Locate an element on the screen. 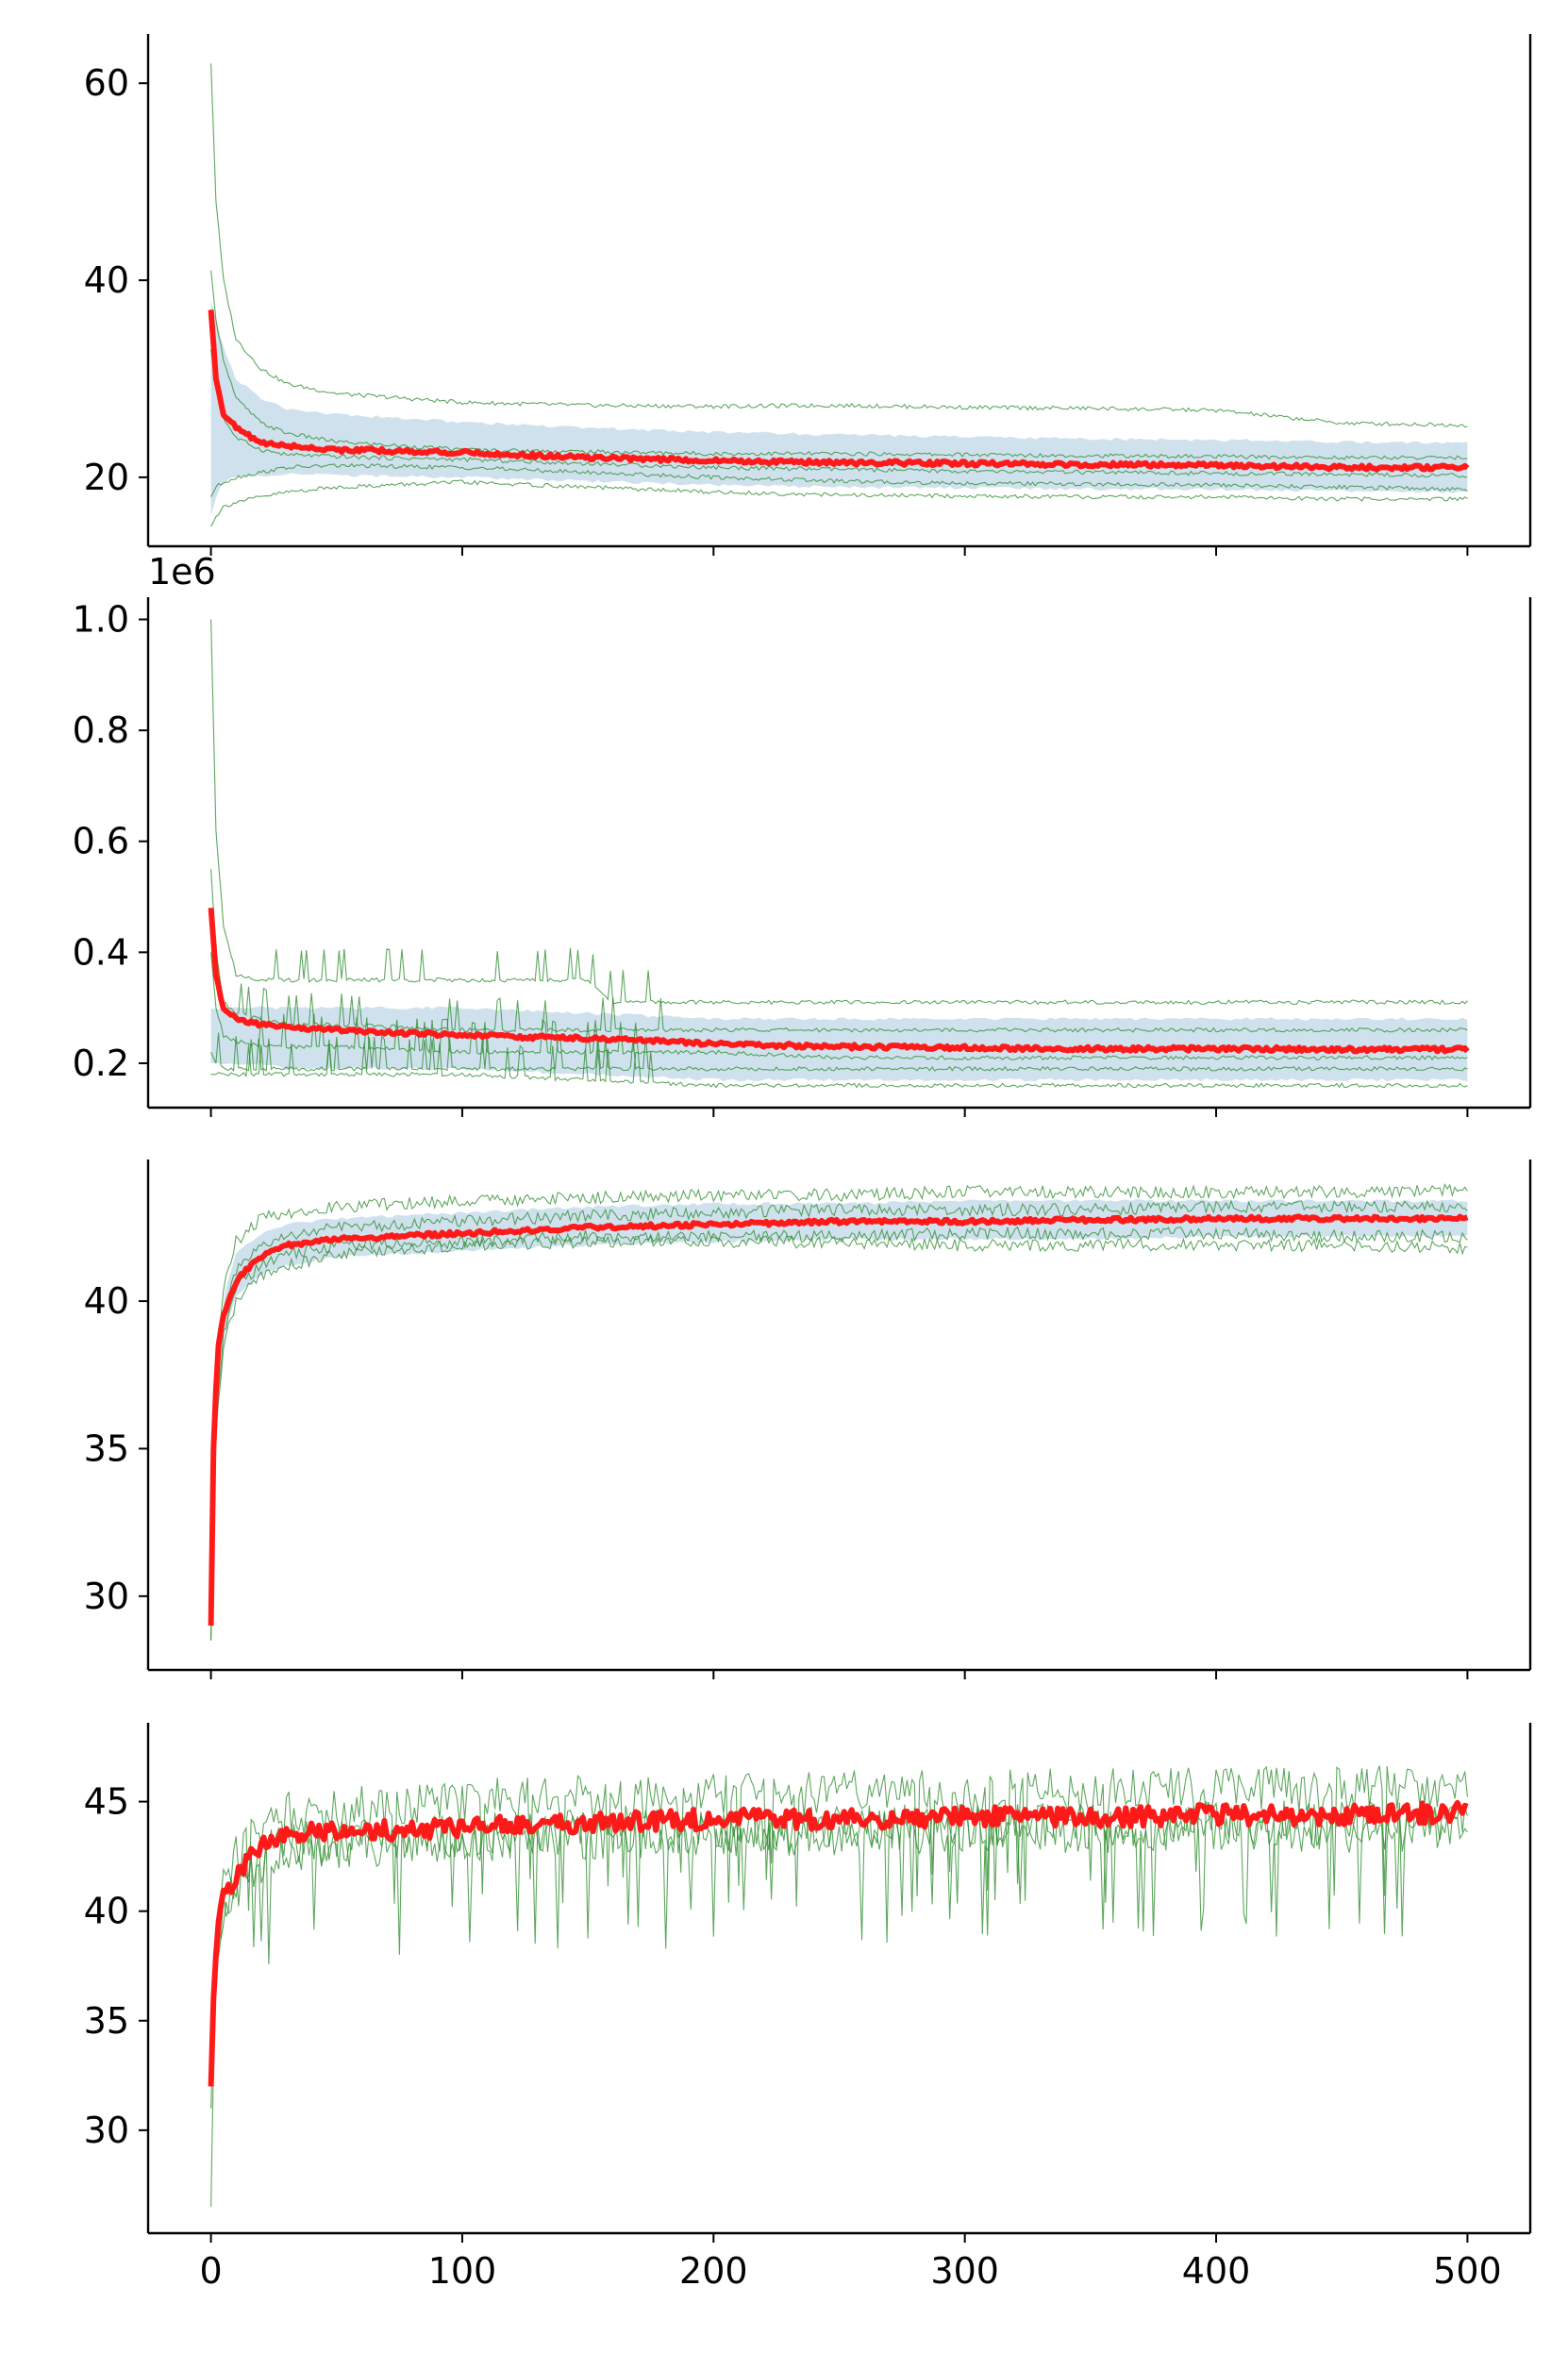 This screenshot has width=1568, height=2353. y-tick-label: 20 is located at coordinates (106, 477).